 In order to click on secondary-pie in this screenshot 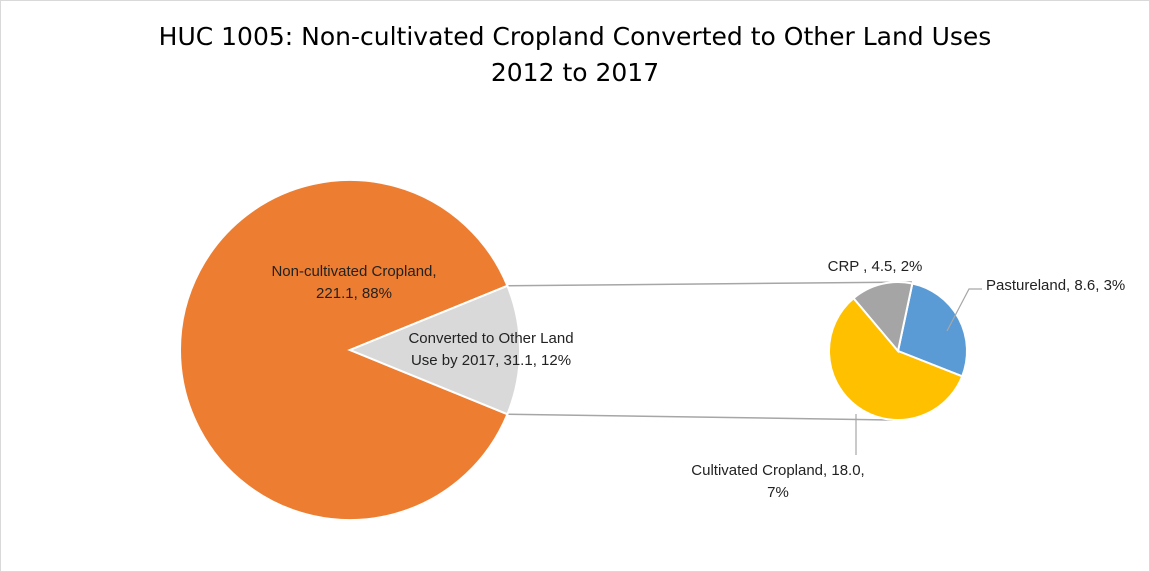, I will do `click(898, 351)`.